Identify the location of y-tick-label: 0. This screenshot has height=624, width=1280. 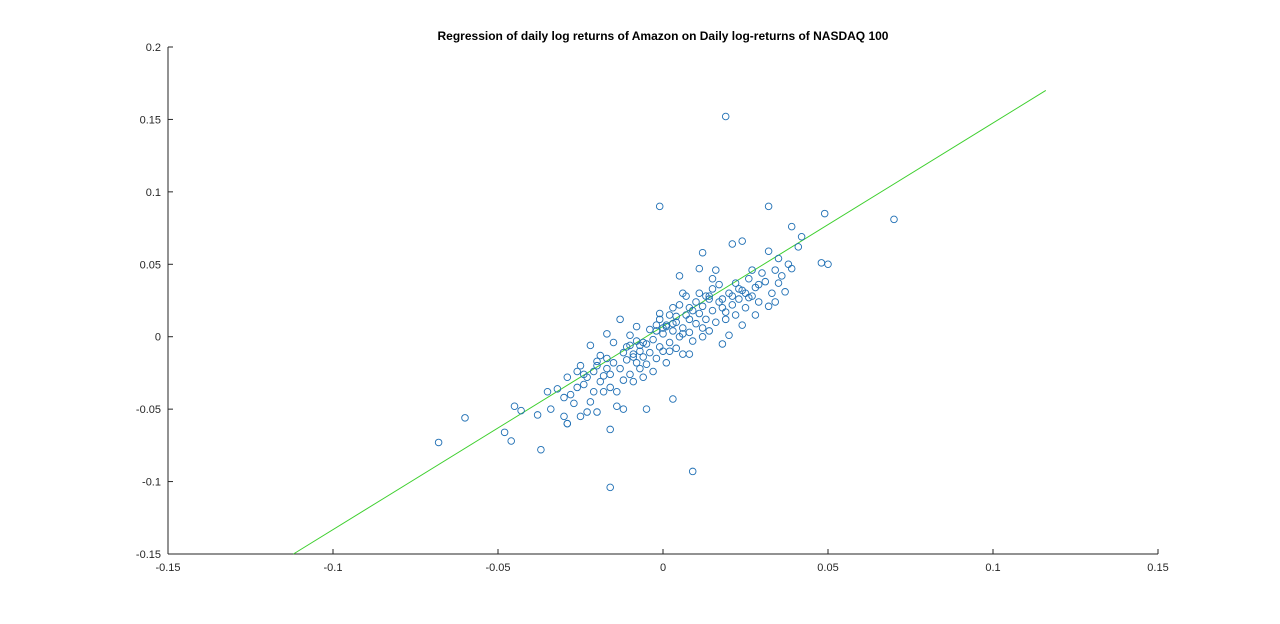
(158, 338).